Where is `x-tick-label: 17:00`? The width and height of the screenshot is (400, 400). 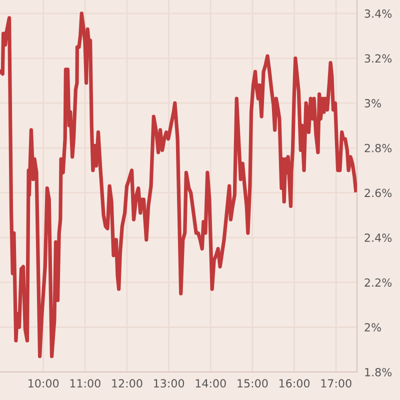
x-tick-label: 17:00 is located at coordinates (336, 383).